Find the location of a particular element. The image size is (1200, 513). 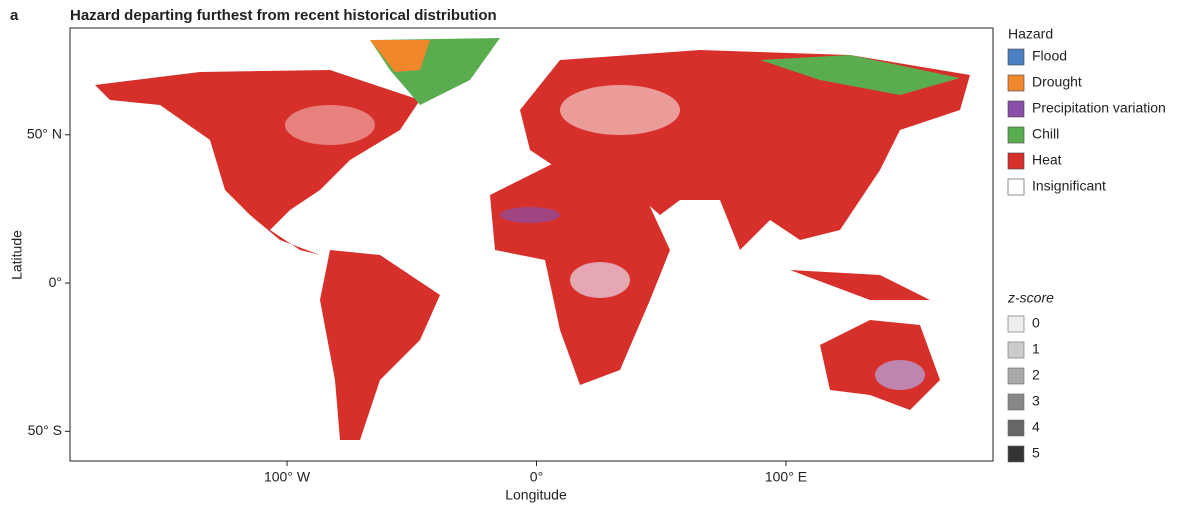

legend-label: Insignificant is located at coordinates (1069, 186).